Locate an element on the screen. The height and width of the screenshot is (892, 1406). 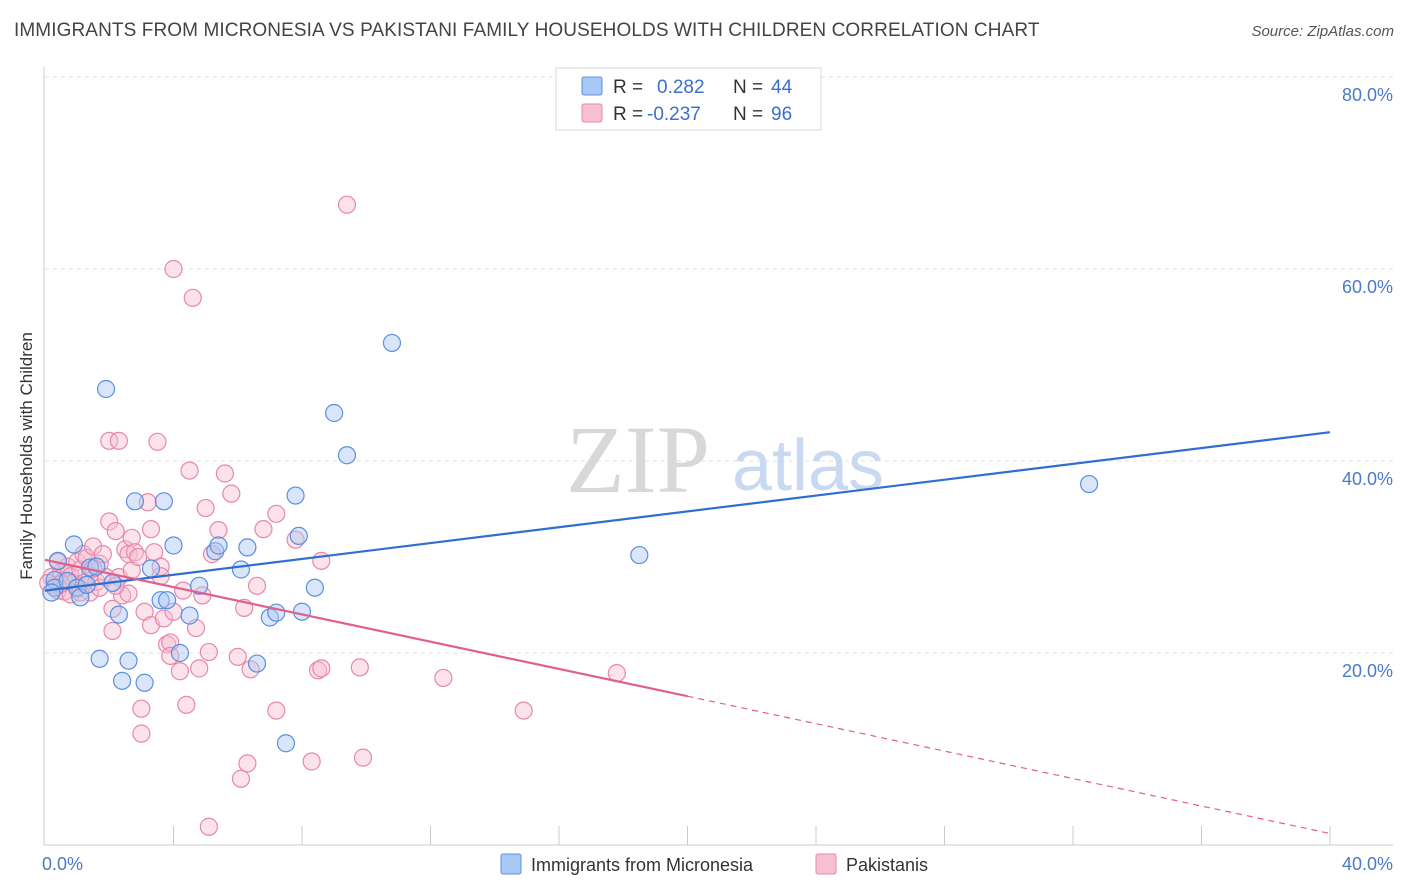
x-tick-label-max: 40.0% is located at coordinates (1367, 864).